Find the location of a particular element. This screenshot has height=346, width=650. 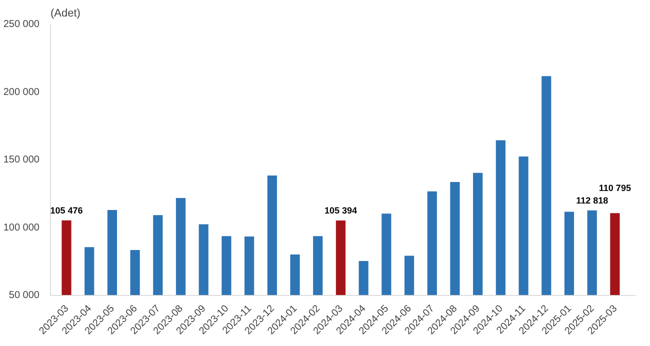

data-label: 105 476 is located at coordinates (66, 210).